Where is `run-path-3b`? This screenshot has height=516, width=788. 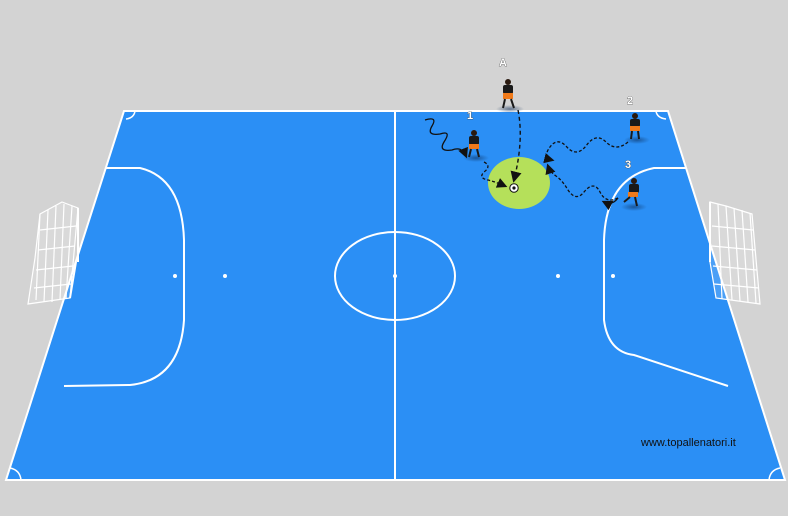
run-path-3b is located at coordinates (610, 204).